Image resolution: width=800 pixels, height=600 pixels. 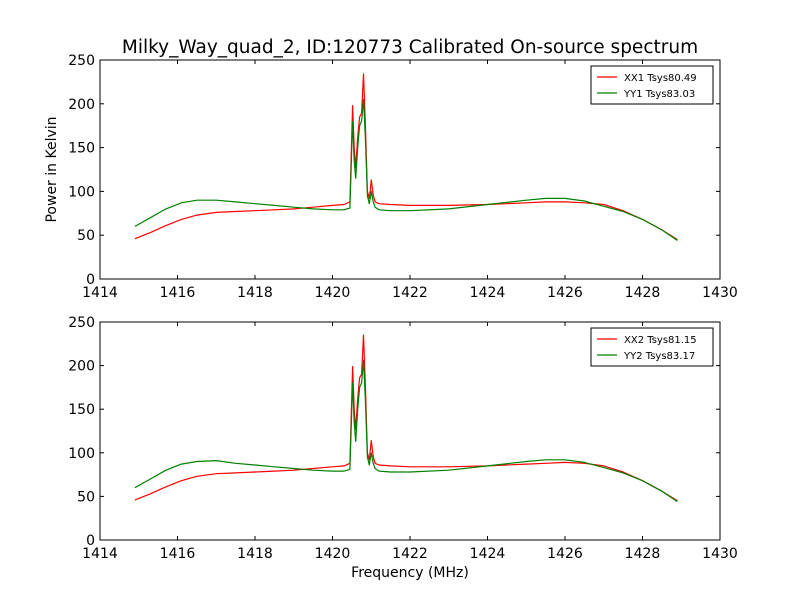 I want to click on legend-entry: YY2 Tsys83.17, so click(x=659, y=356).